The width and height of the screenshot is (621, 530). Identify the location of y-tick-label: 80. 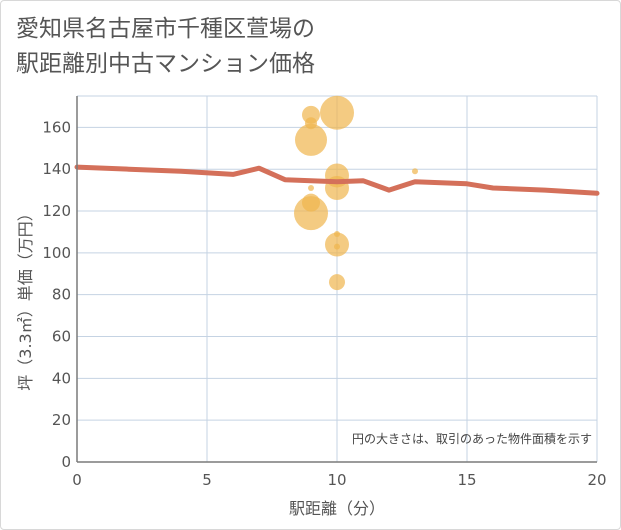
(61, 295).